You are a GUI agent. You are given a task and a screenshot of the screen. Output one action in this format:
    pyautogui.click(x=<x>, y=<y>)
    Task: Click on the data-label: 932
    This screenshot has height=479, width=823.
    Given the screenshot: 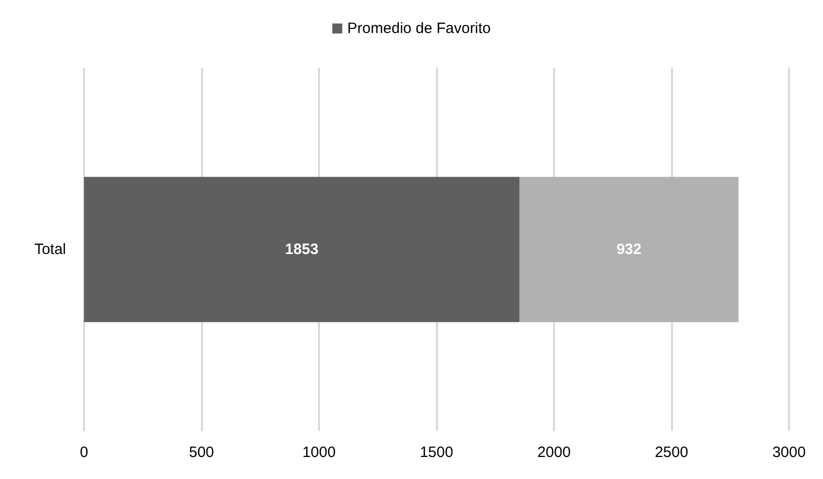 What is the action you would take?
    pyautogui.click(x=629, y=249)
    